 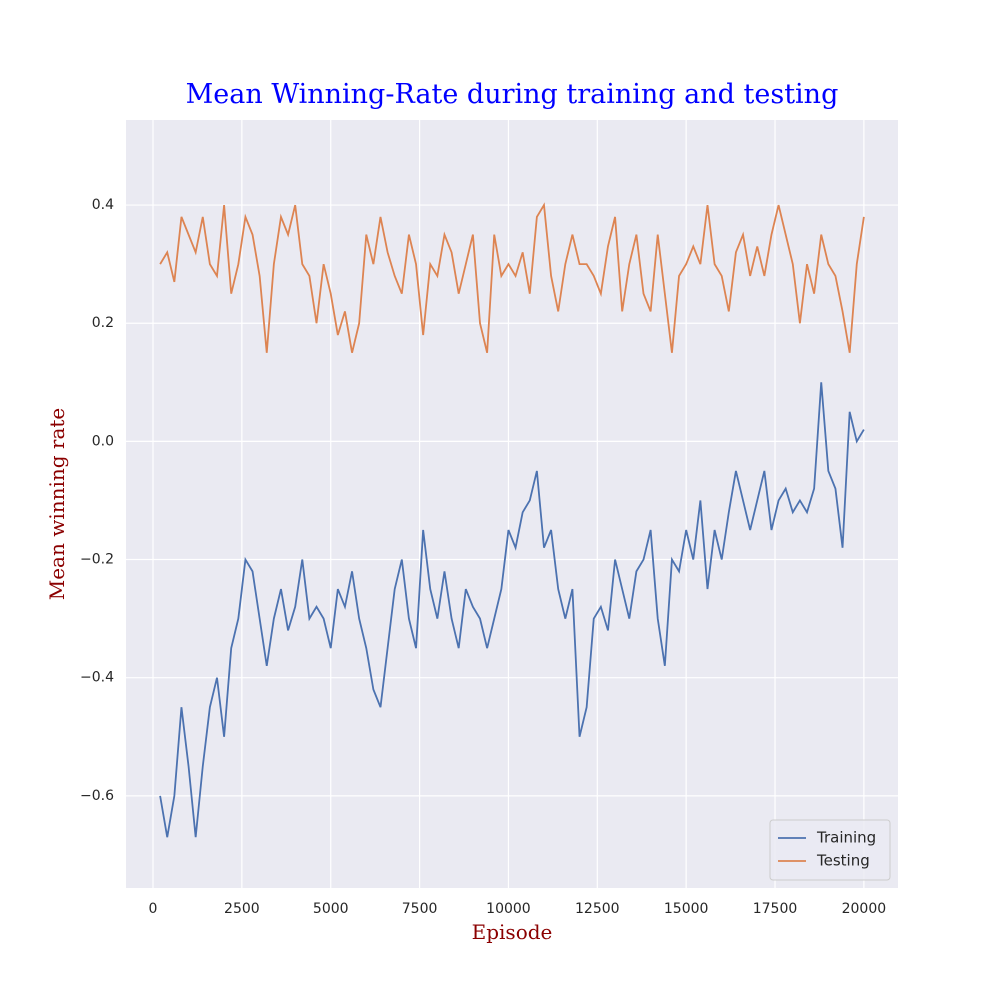 I want to click on x-axis-label: Episode, so click(x=512, y=932).